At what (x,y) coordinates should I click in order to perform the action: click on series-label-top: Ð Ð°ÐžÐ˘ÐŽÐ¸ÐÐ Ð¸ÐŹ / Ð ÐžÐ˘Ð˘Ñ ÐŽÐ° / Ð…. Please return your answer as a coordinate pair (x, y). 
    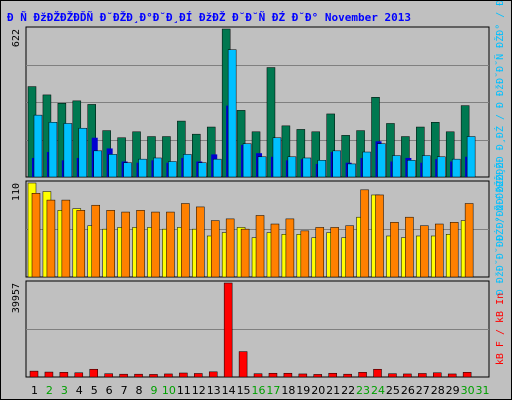
    Looking at the image, I should click on (499, 120).